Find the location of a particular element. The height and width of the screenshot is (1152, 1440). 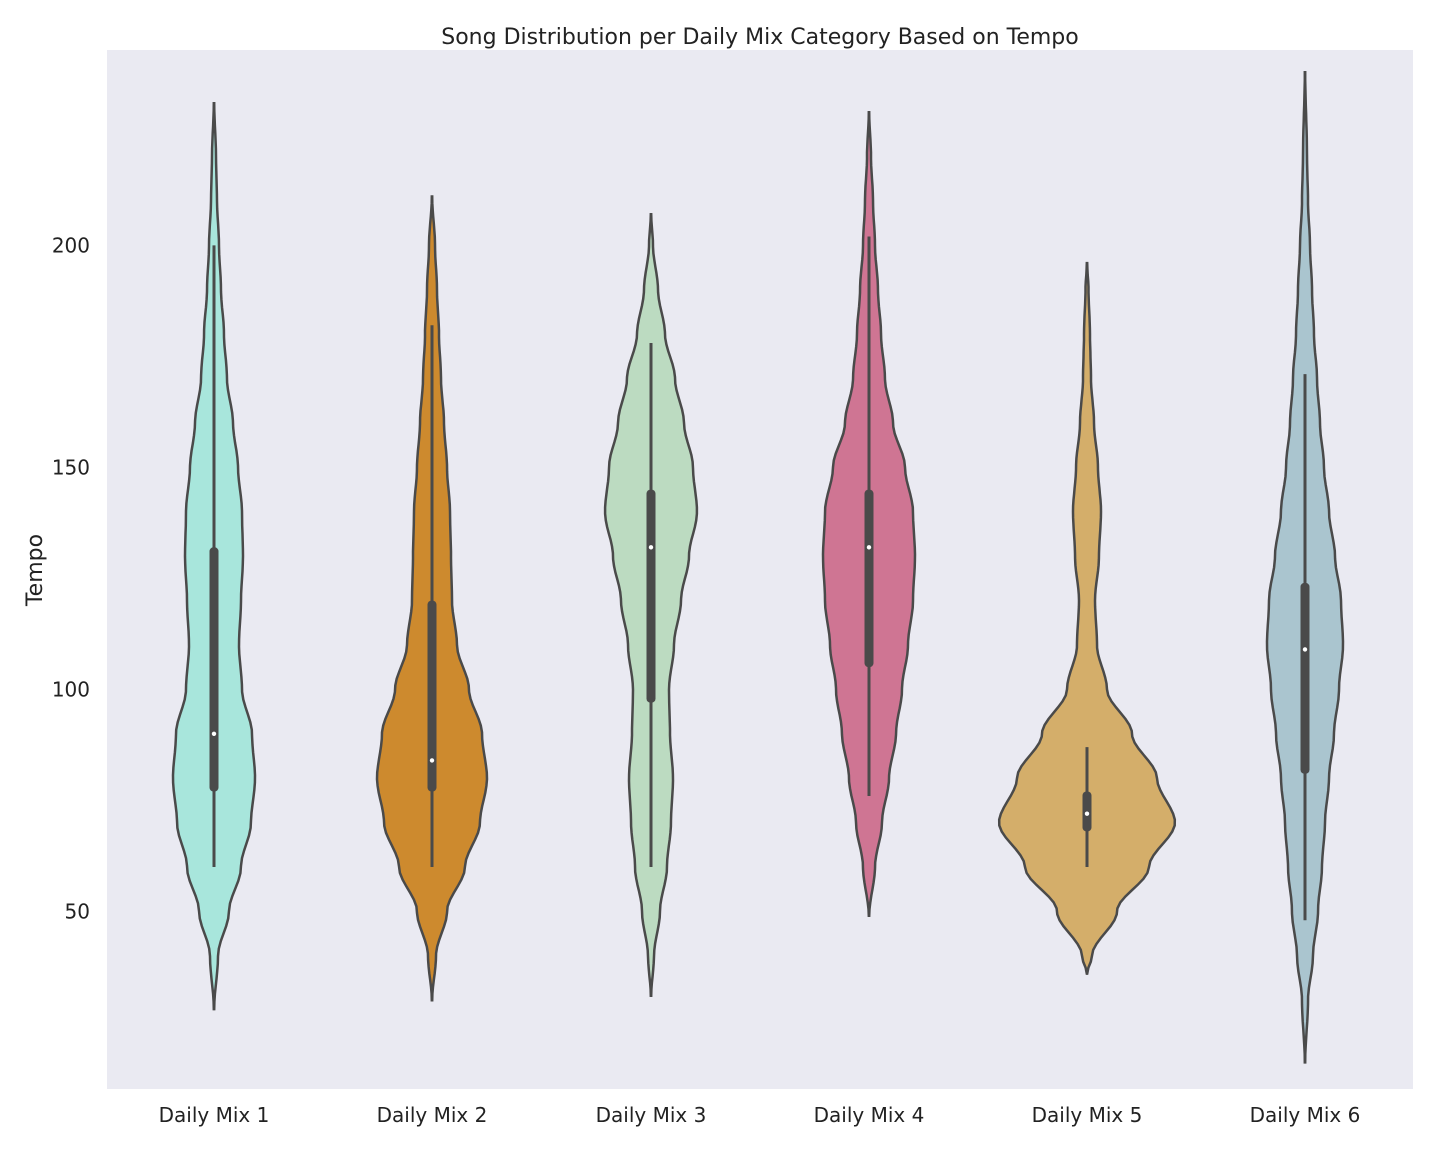

y-axis-label: Tempo is located at coordinates (35, 570).